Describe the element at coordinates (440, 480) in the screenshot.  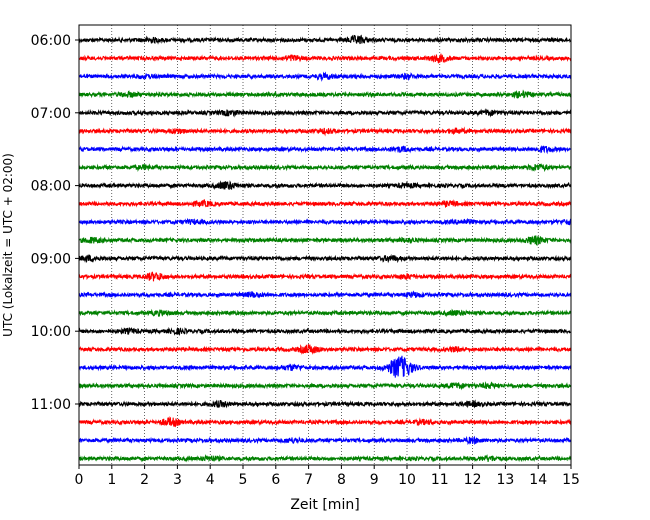
I see `x-tick-label: 11` at that location.